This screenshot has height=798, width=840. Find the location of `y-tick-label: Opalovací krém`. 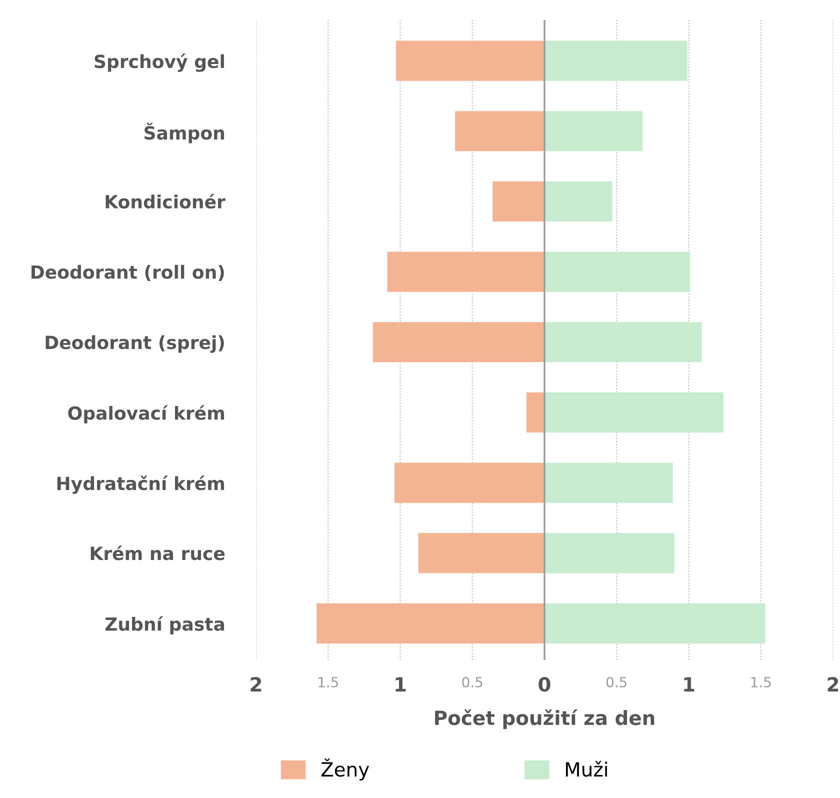

y-tick-label: Opalovací krém is located at coordinates (146, 414).